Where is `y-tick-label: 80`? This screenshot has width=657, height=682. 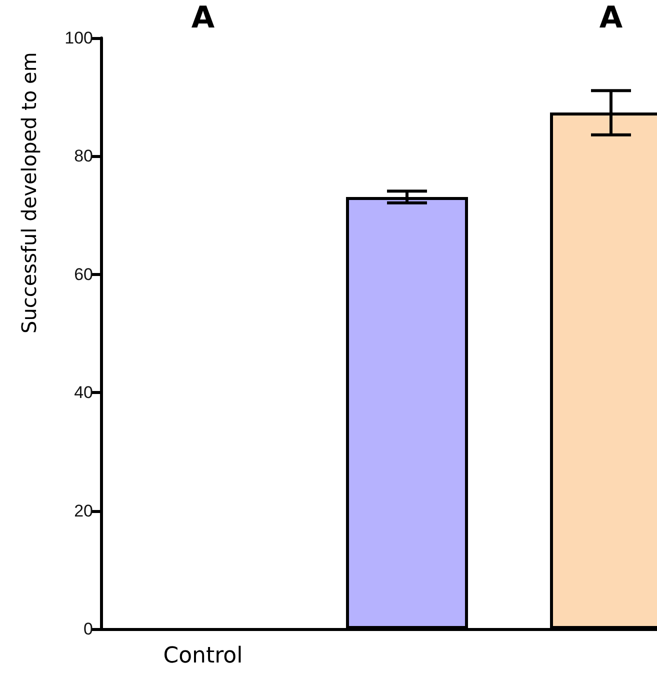
y-tick-label: 80 is located at coordinates (83, 156).